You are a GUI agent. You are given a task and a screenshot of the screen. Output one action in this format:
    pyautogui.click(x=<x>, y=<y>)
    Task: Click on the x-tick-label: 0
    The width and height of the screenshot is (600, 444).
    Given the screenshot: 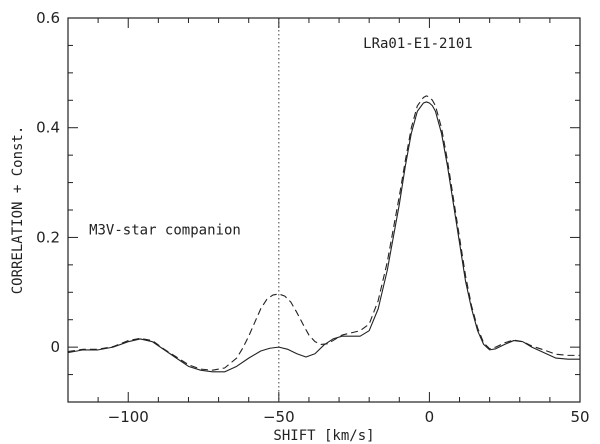 What is the action you would take?
    pyautogui.click(x=430, y=417)
    